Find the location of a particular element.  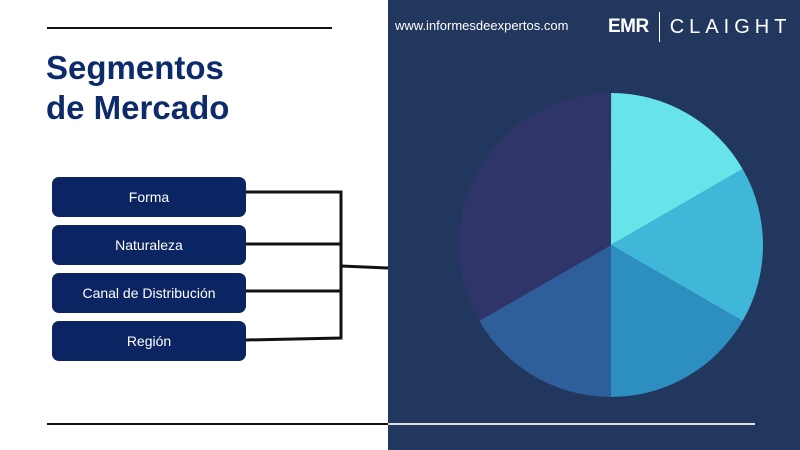

logo-emr: EMR is located at coordinates (628, 26).